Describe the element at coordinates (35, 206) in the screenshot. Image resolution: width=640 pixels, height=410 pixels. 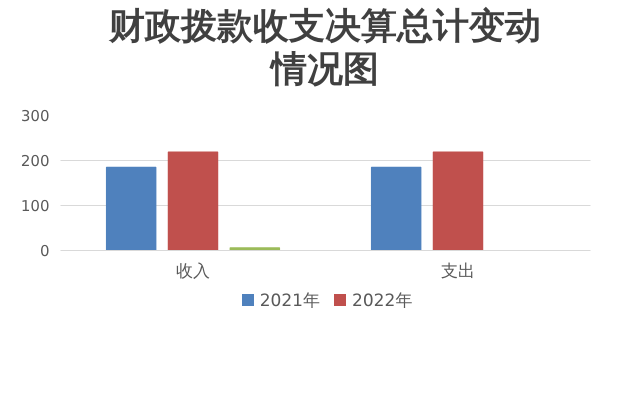
I see `y-tick-label: 100` at that location.